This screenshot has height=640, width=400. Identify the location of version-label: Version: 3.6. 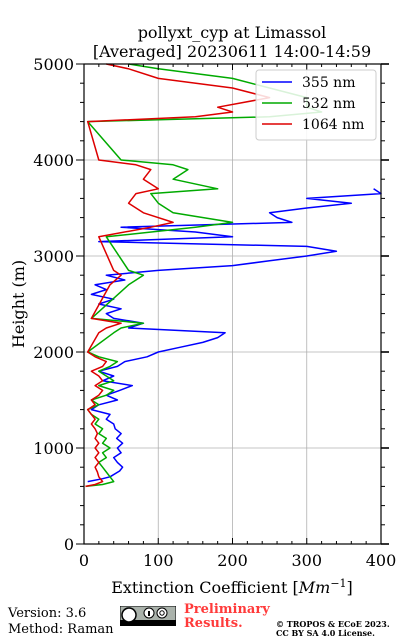
(47, 613).